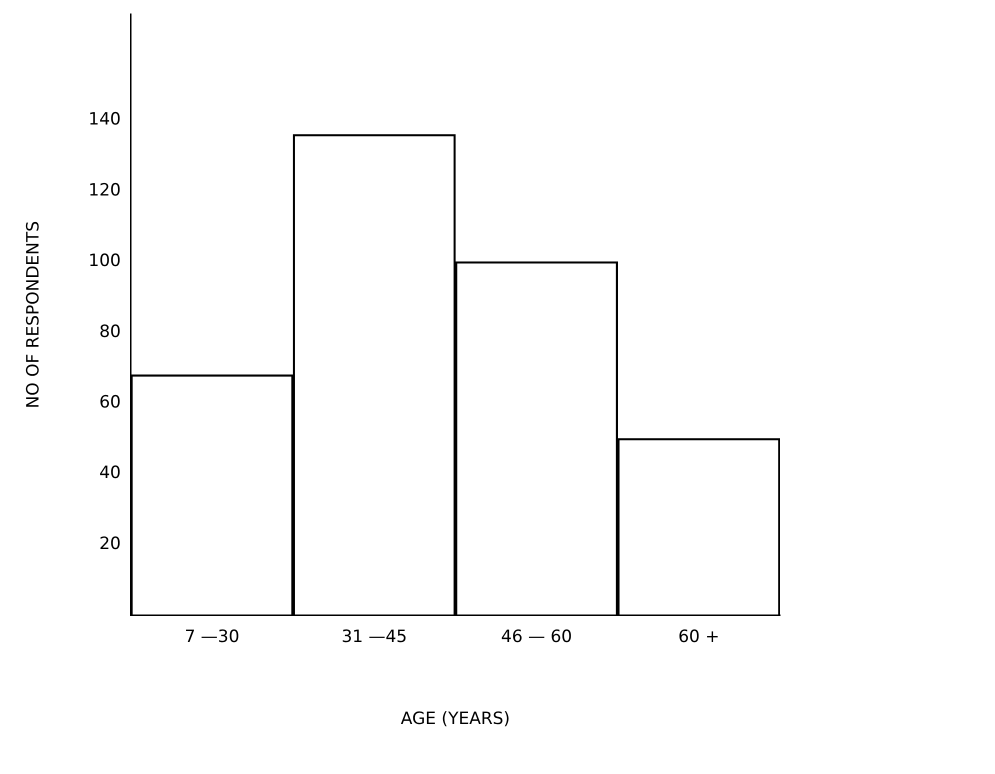 The image size is (995, 774). What do you see at coordinates (455, 719) in the screenshot?
I see `x-axis-title: AGE (YEARS)` at bounding box center [455, 719].